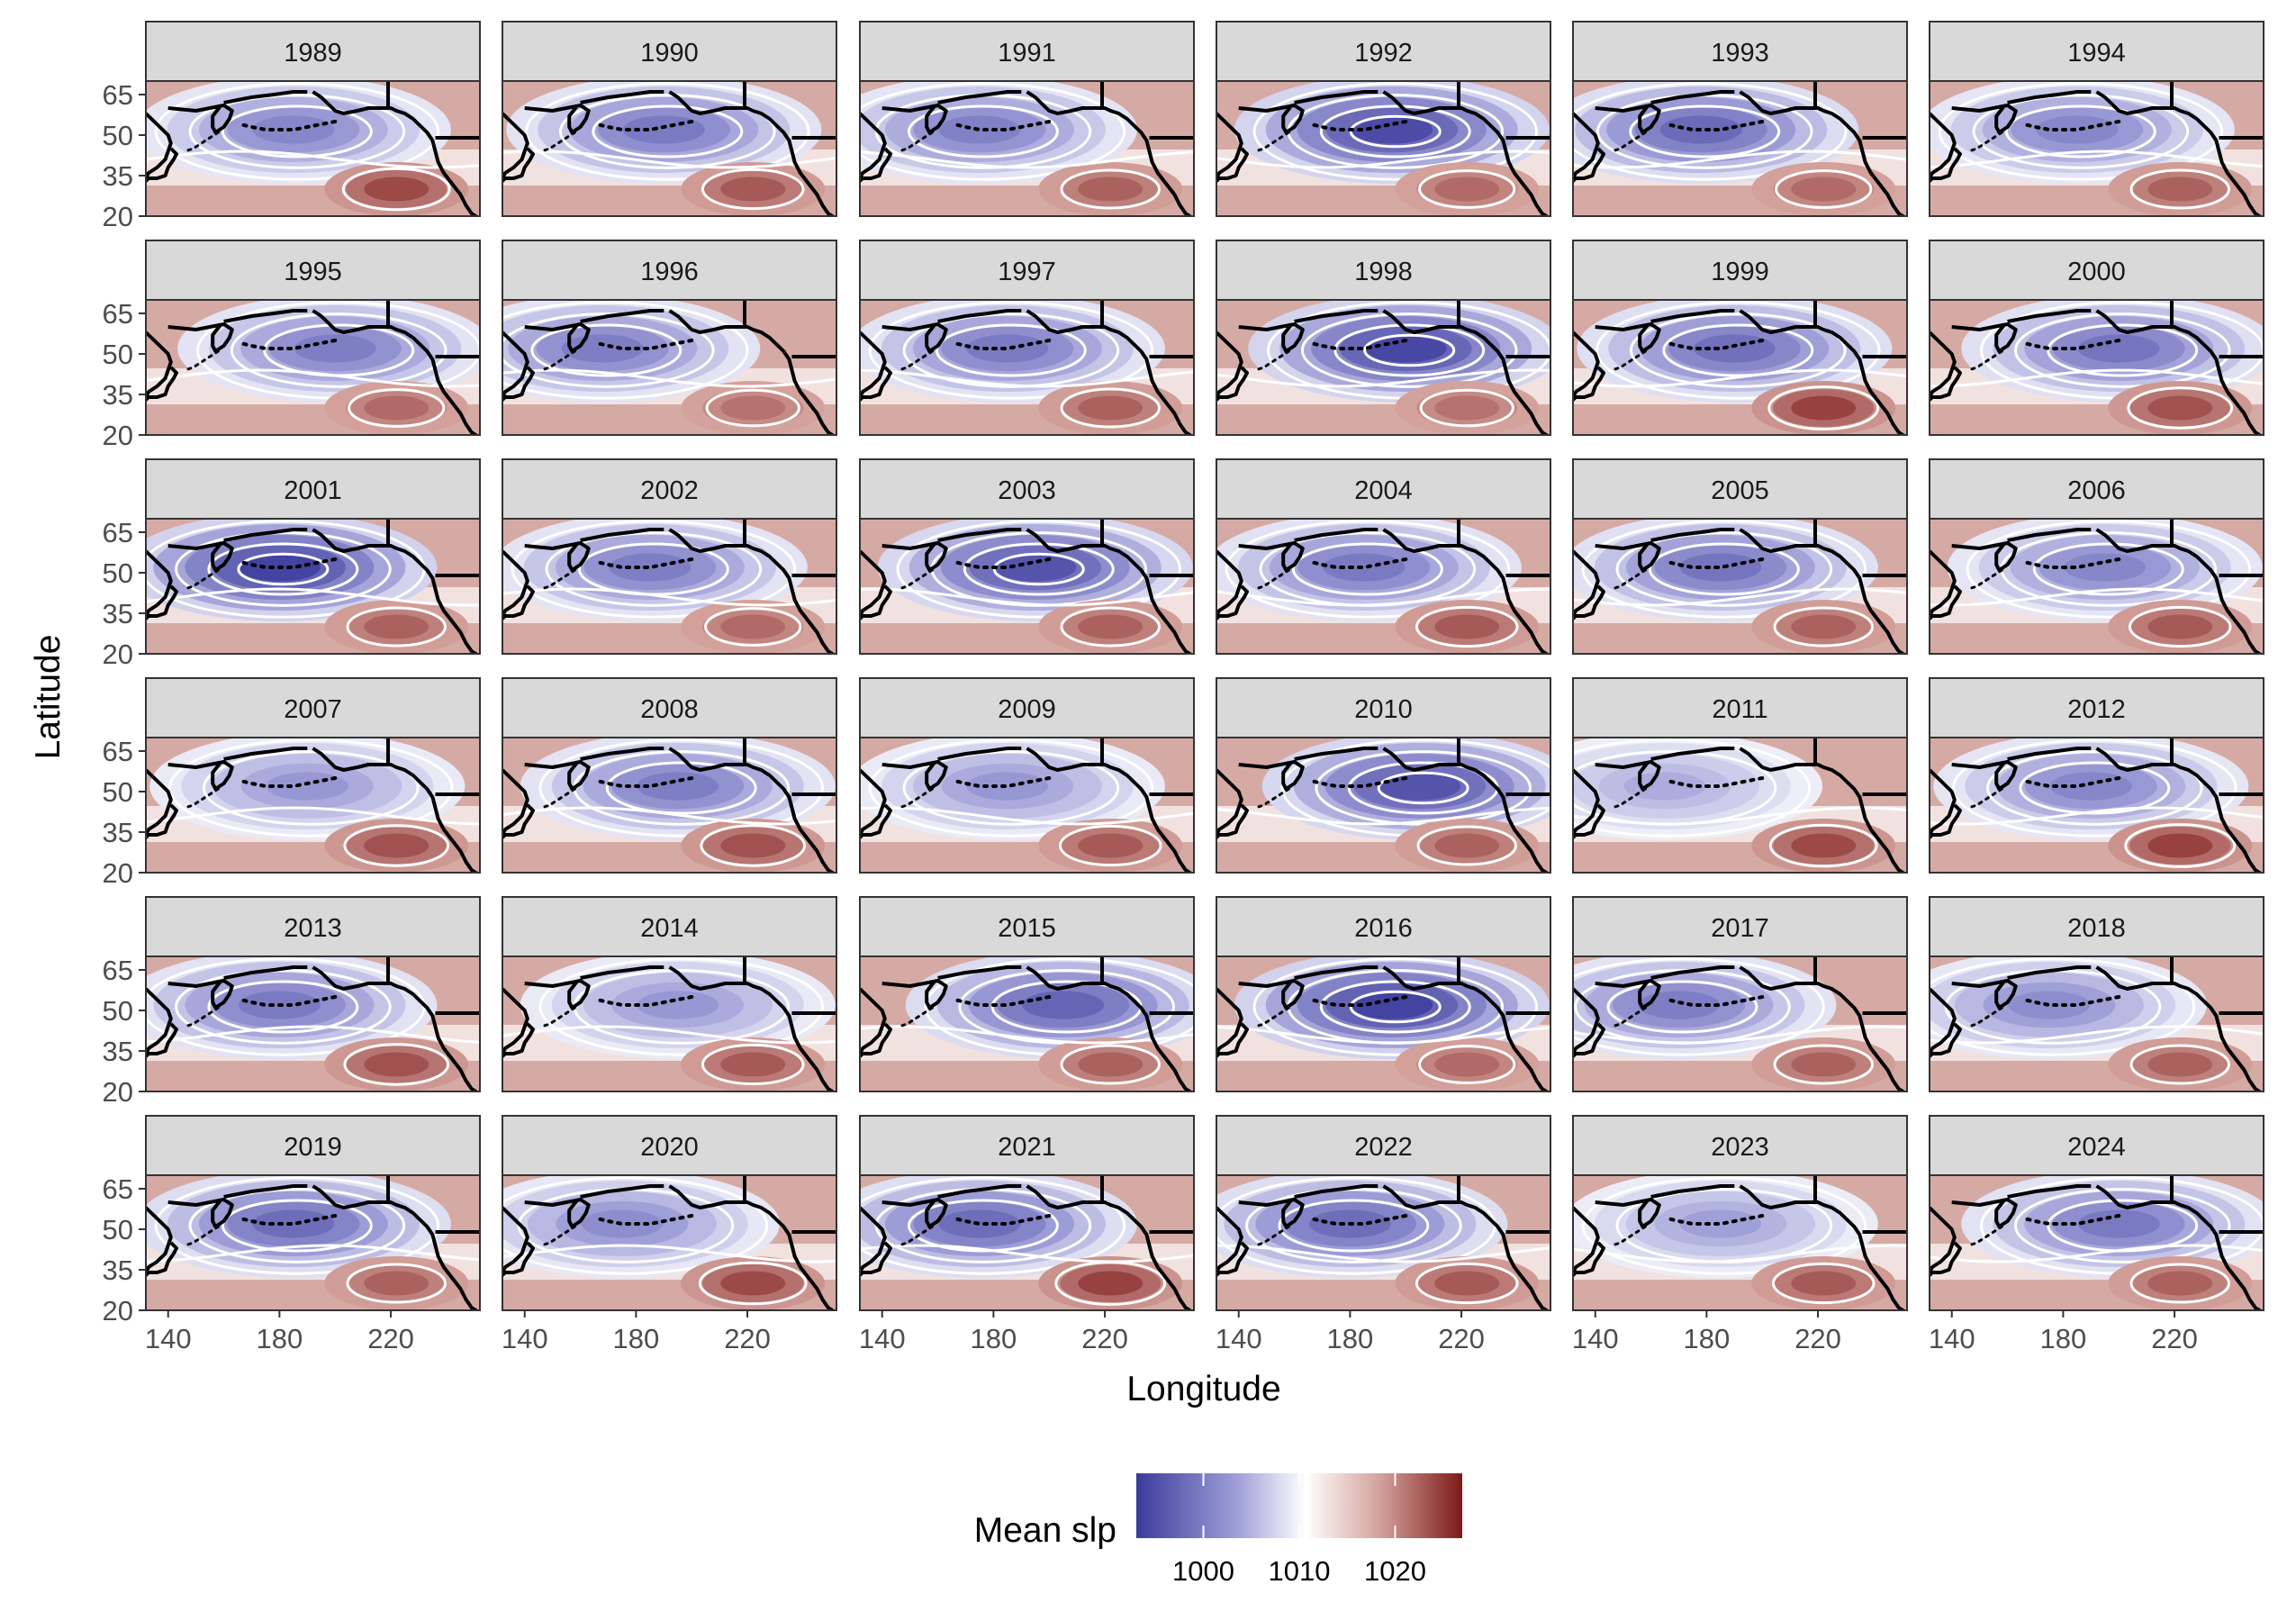  I want to click on low-pressure-shade, so click(2105, 567).